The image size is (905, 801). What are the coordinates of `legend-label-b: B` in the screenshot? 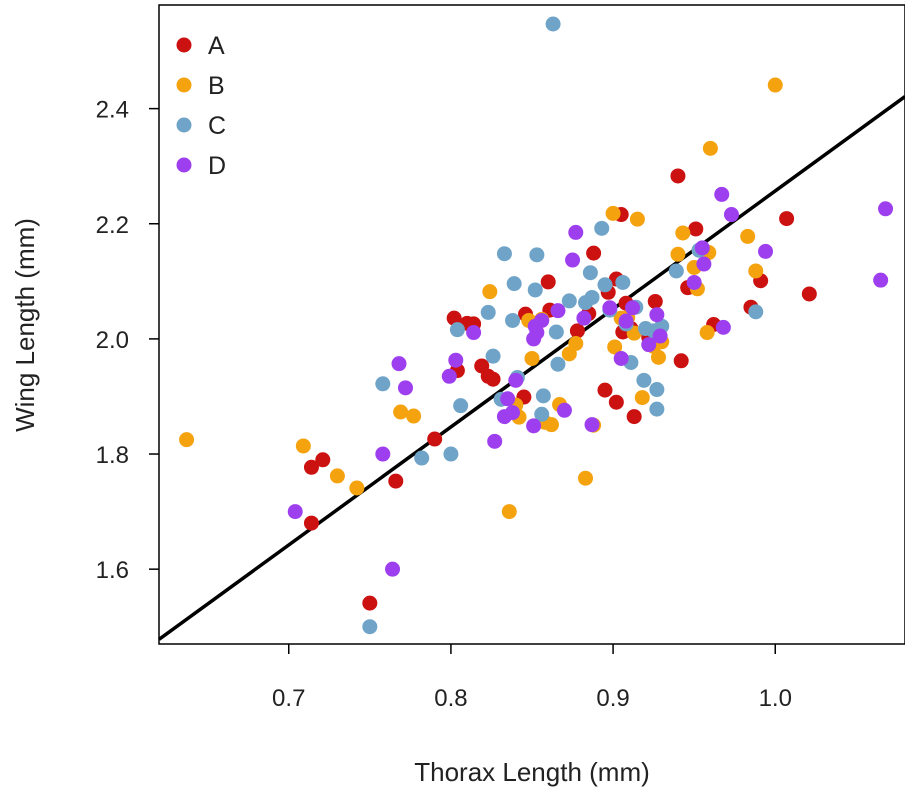 It's located at (216, 86).